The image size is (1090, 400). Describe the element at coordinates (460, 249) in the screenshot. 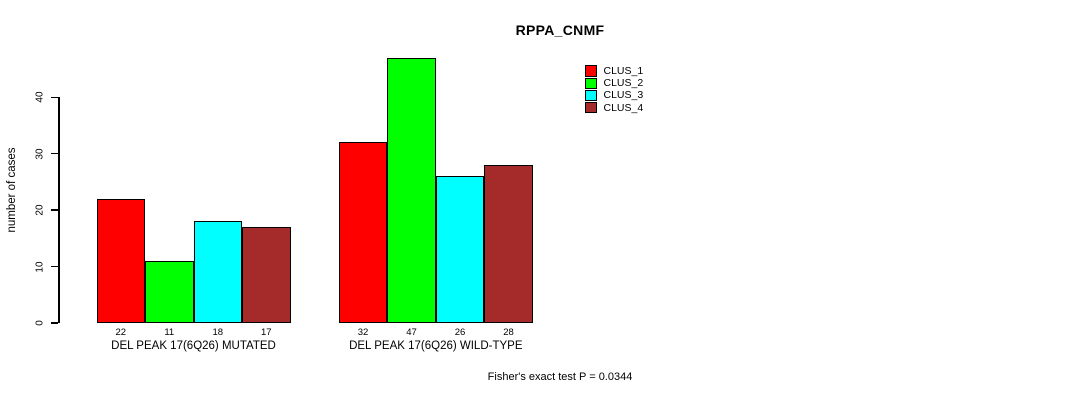

I see `bar-clus_3-group2` at that location.